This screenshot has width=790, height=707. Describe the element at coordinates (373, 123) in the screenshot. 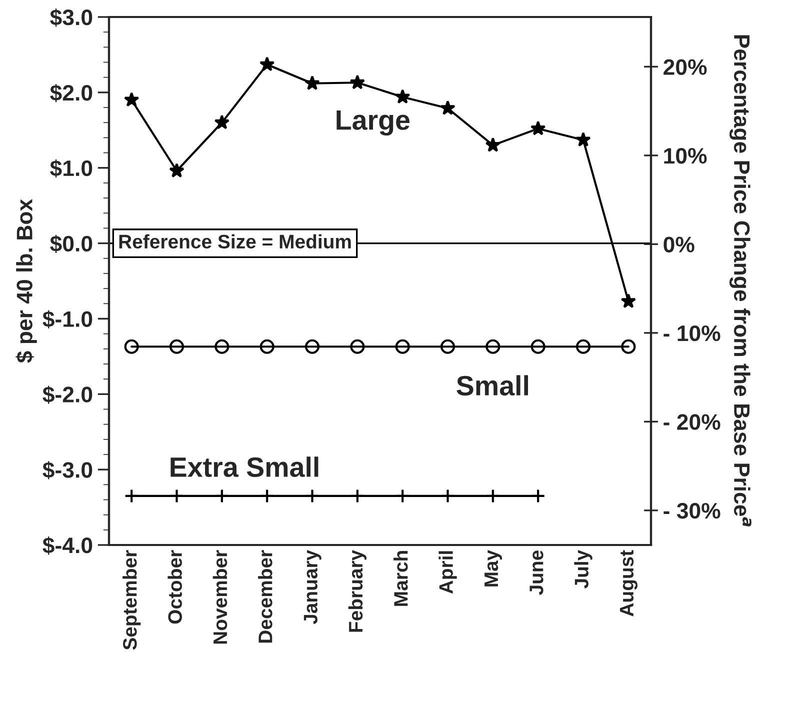

I see `series-label: Large` at that location.